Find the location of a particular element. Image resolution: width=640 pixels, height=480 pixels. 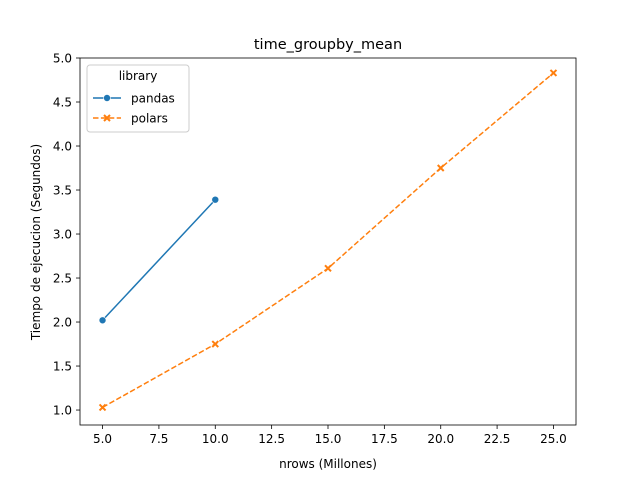

legend: library pandas polars is located at coordinates (138, 98).